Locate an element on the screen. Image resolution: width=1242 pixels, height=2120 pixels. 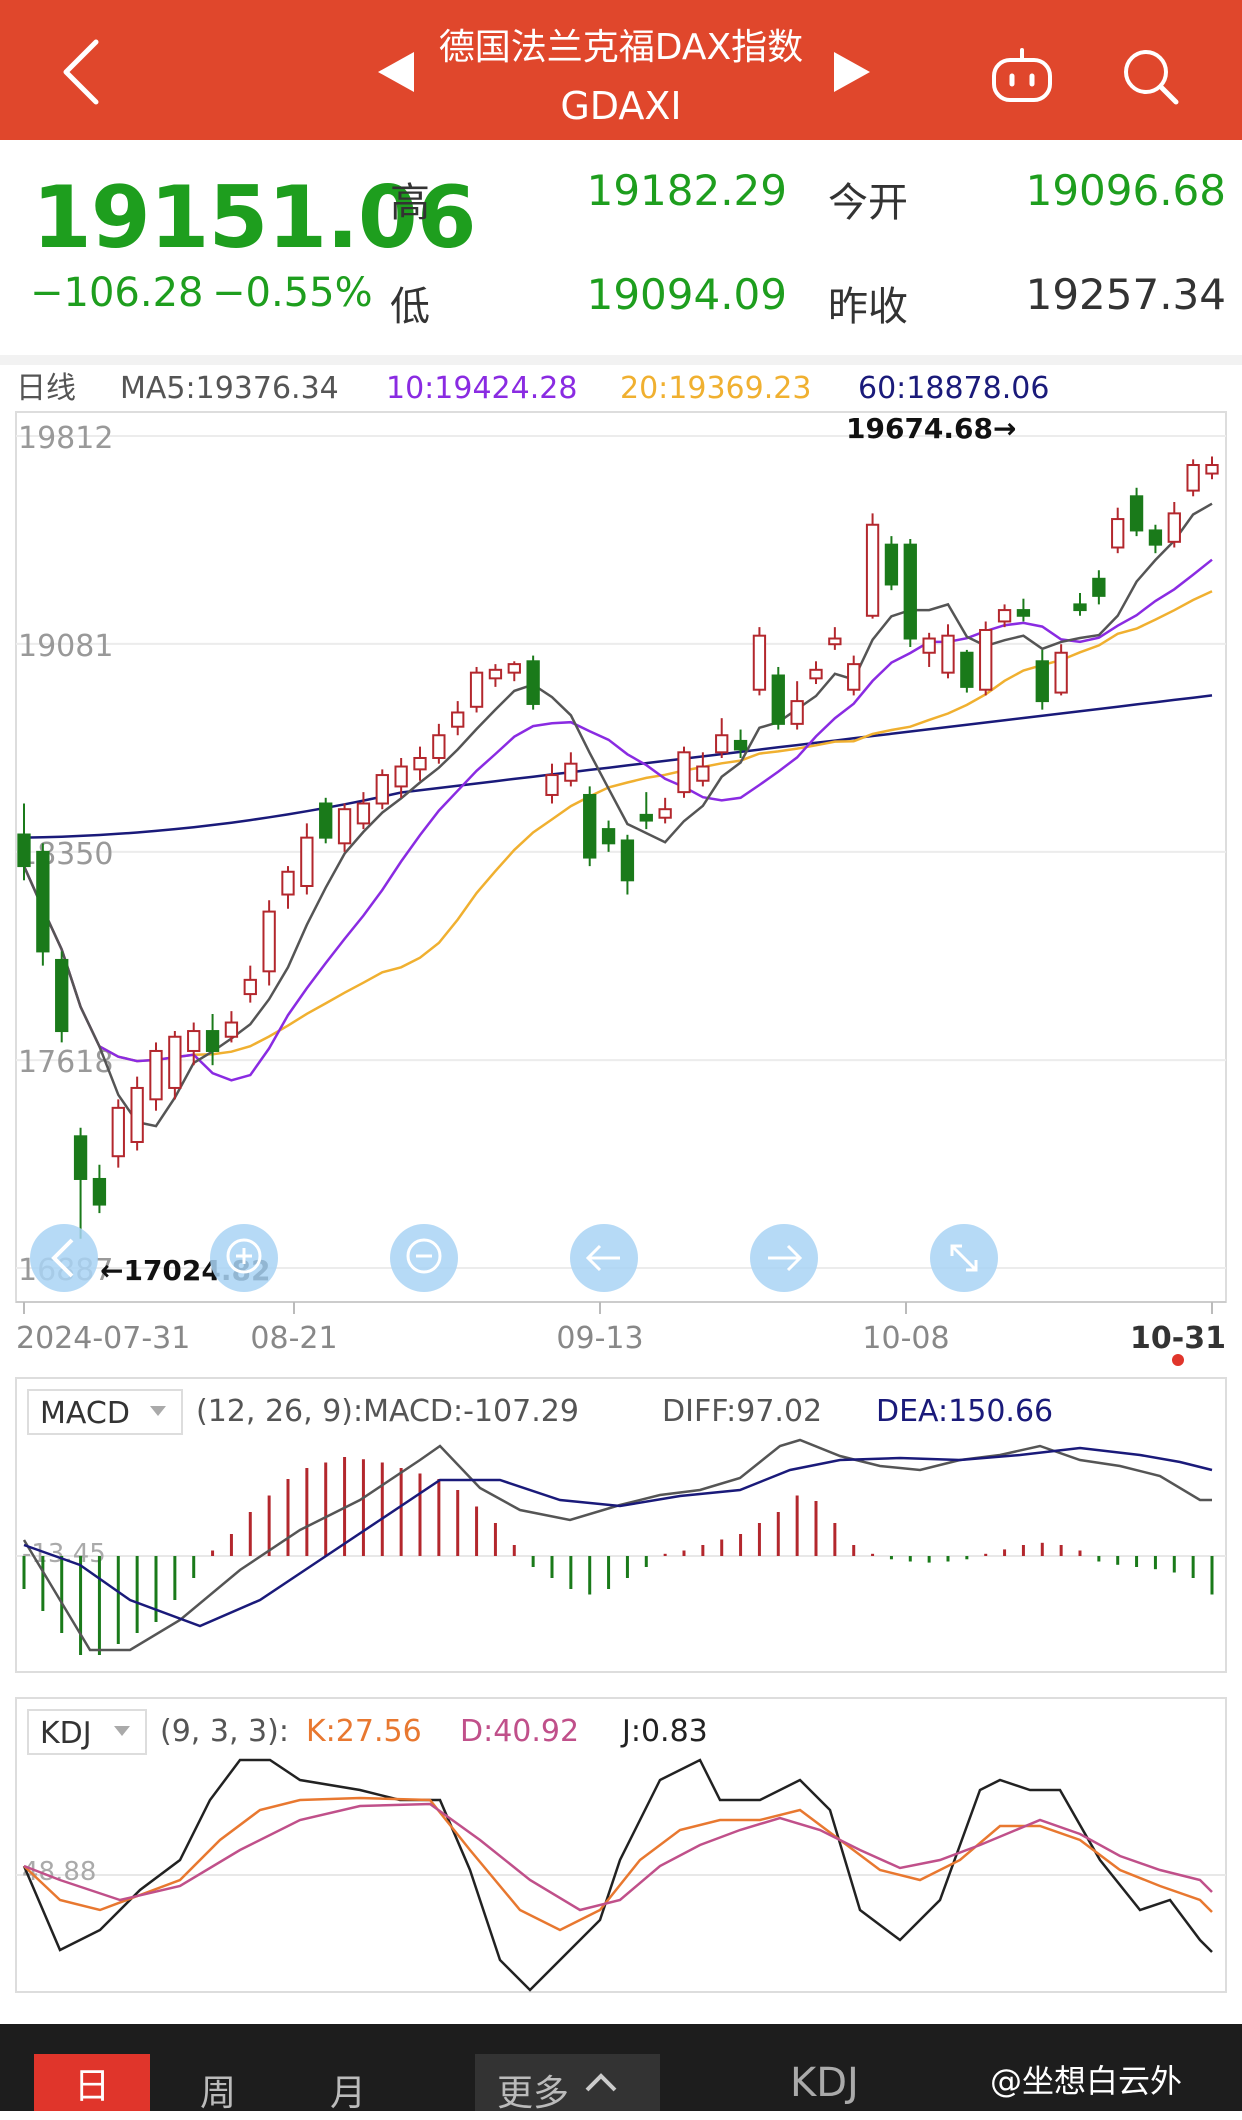
kdj-j-value: J:0.83 is located at coordinates (664, 1731).